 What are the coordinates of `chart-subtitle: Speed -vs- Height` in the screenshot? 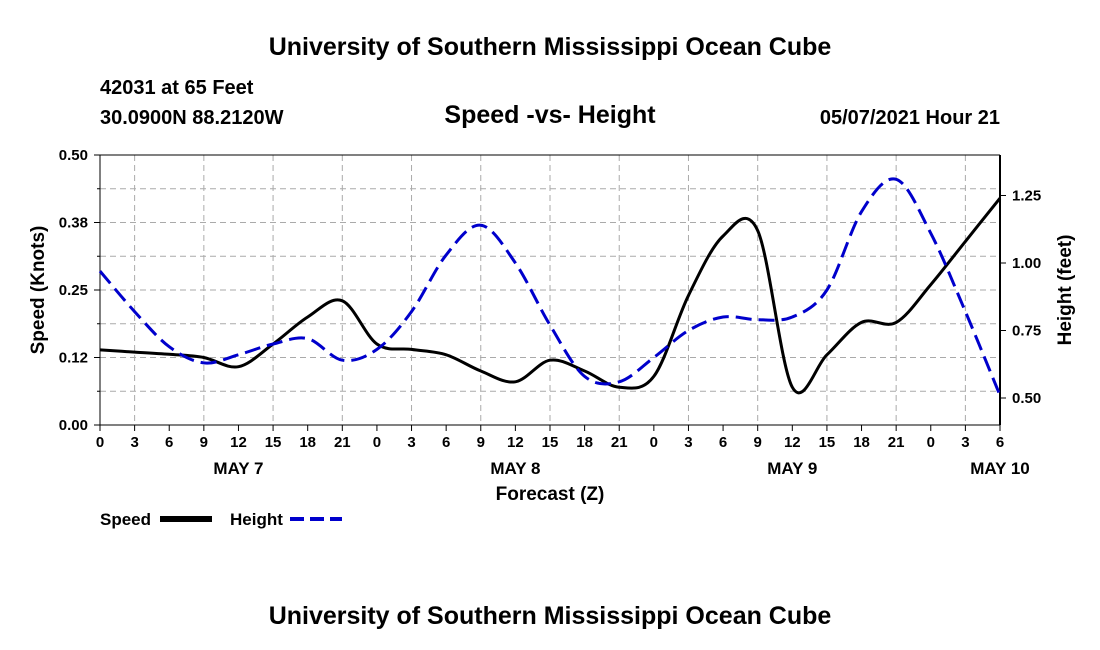 It's located at (550, 115).